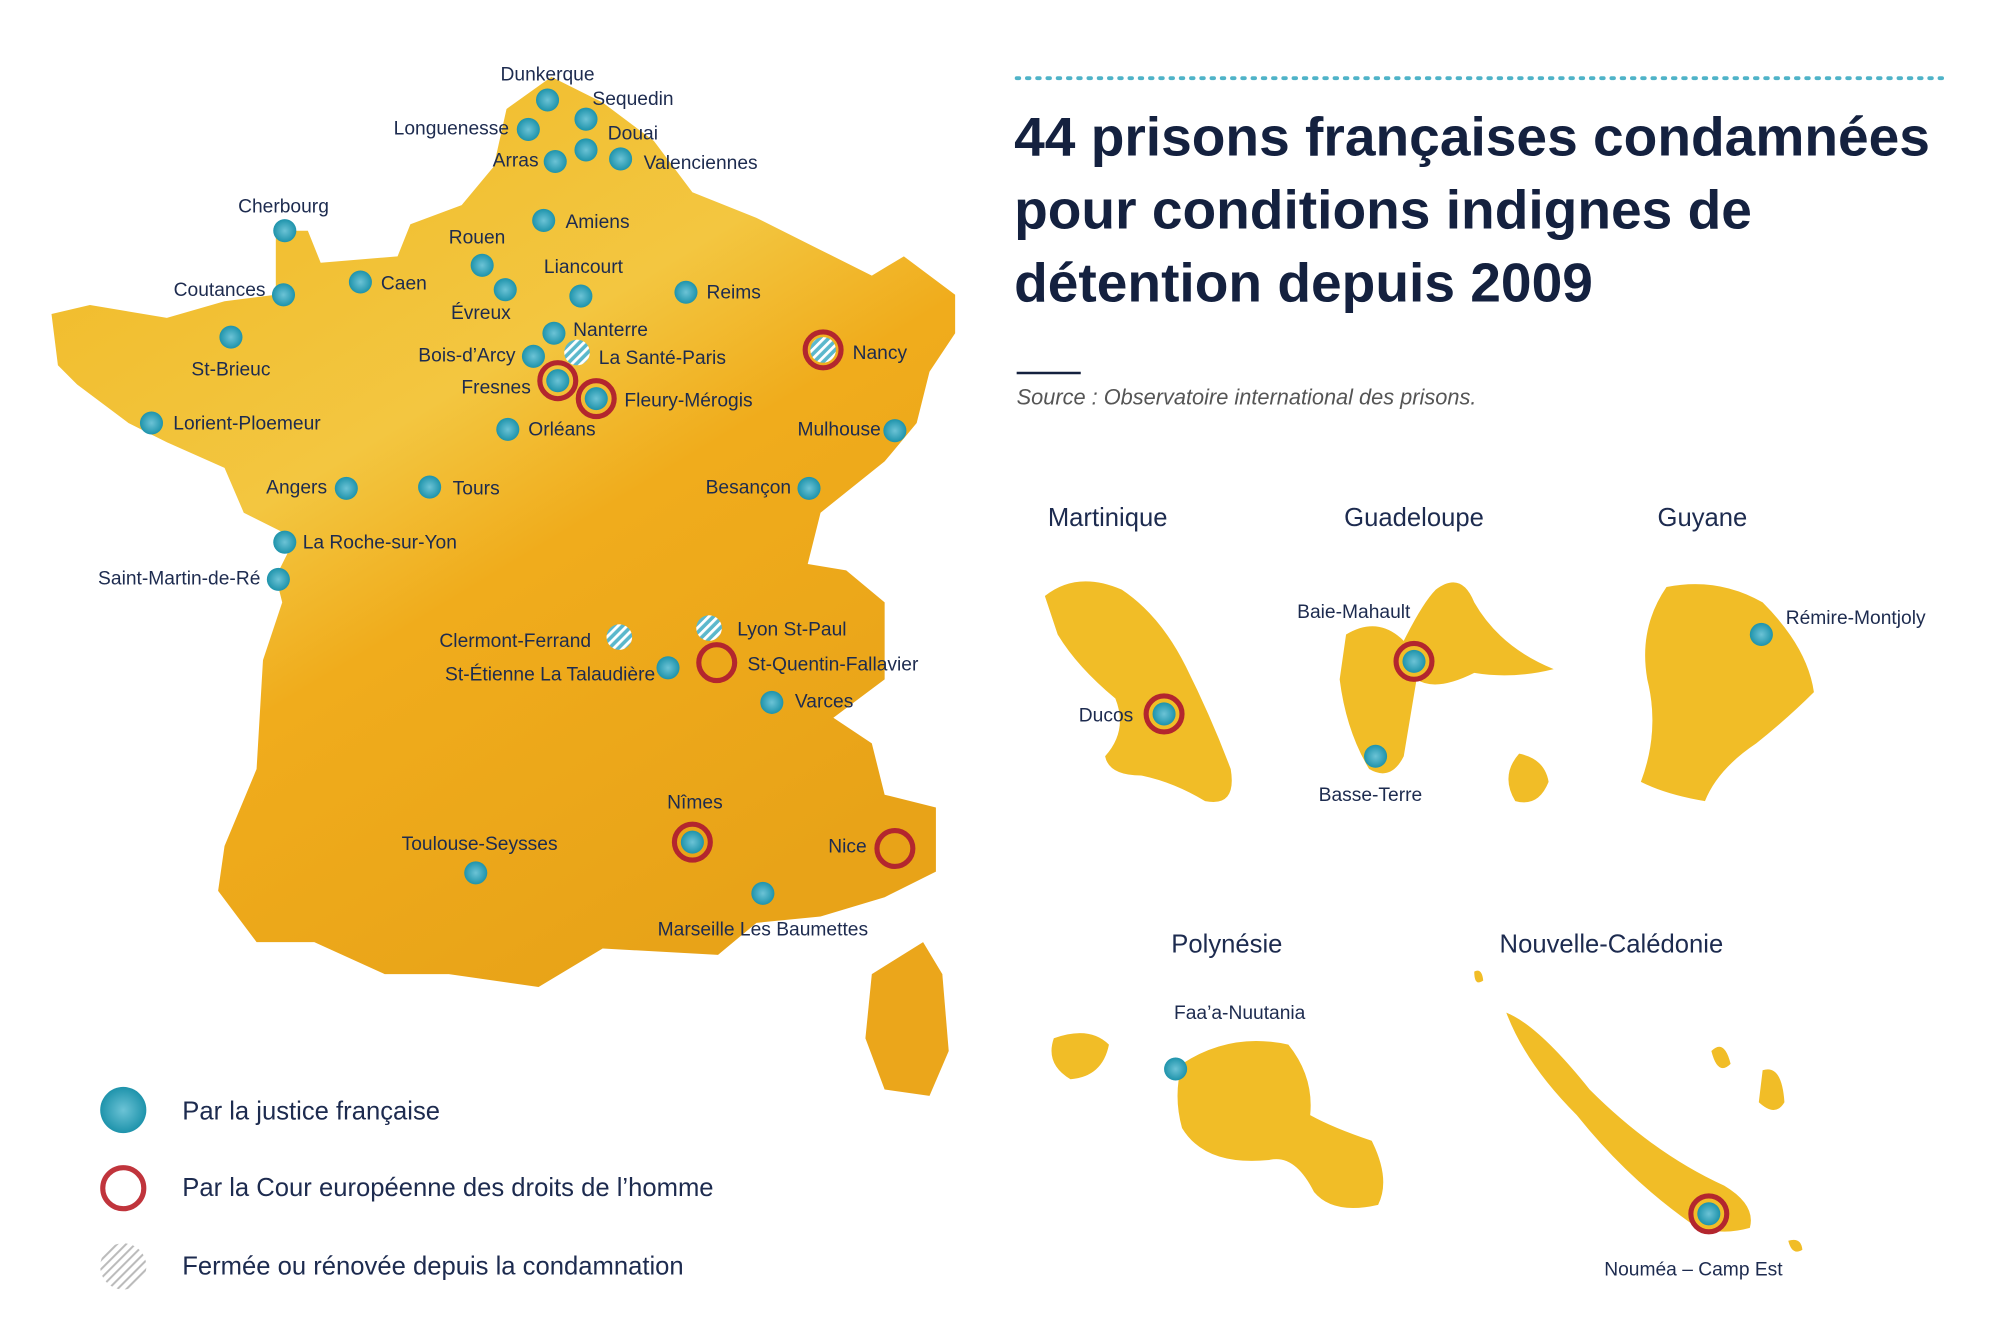 This screenshot has width=2000, height=1342. I want to click on territory-name: Guadeloupe, so click(1414, 518).